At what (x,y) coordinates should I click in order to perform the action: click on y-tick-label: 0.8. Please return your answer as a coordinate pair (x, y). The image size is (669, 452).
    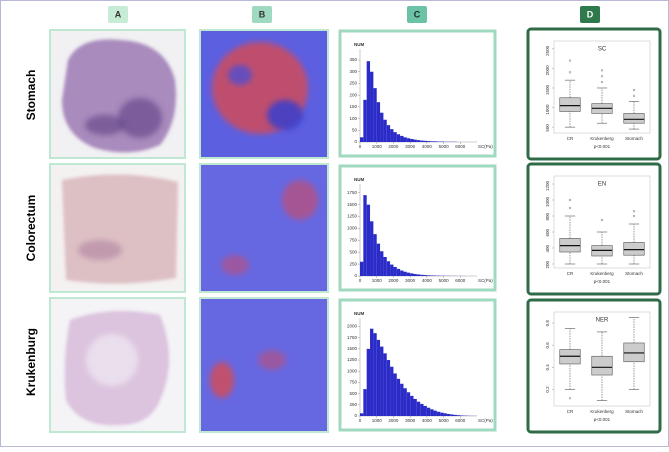
    Looking at the image, I should click on (547, 323).